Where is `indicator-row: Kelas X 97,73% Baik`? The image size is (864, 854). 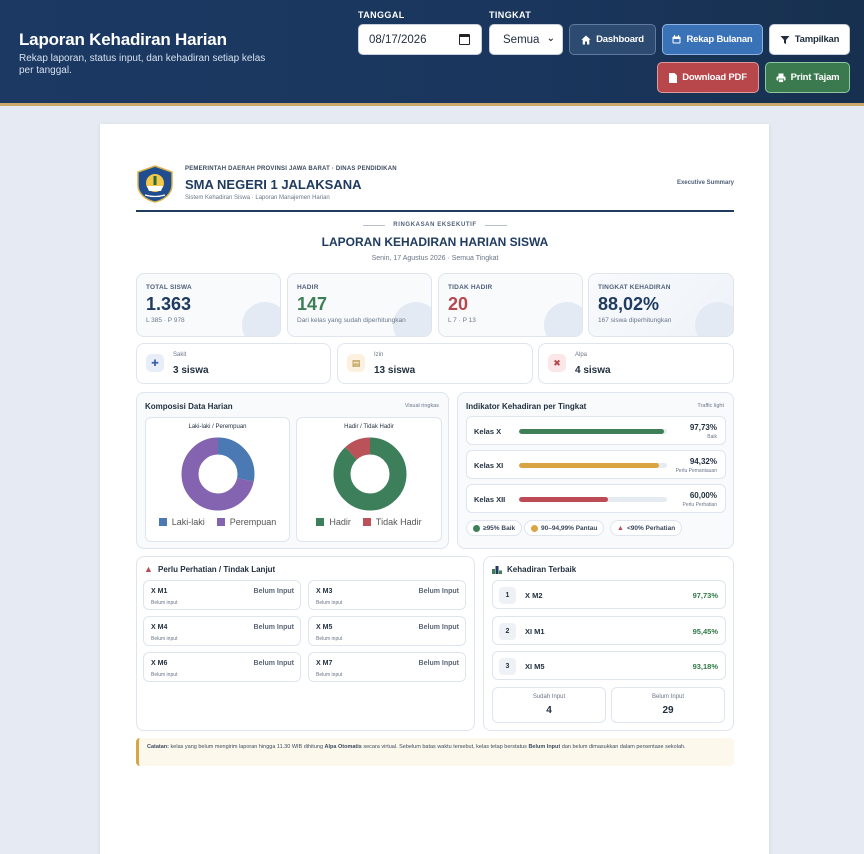 indicator-row: Kelas X 97,73% Baik is located at coordinates (596, 430).